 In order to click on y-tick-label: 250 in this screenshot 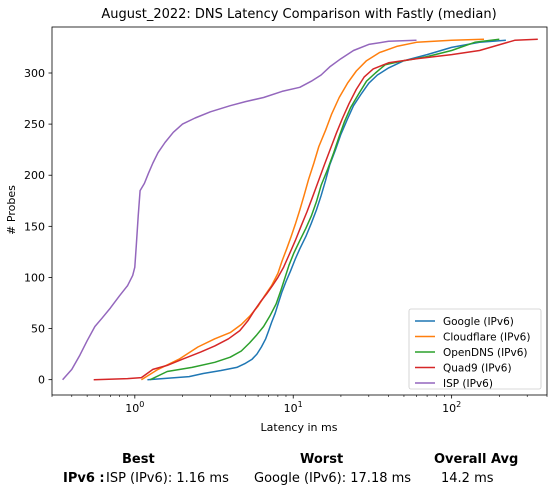, I will do `click(34, 124)`.